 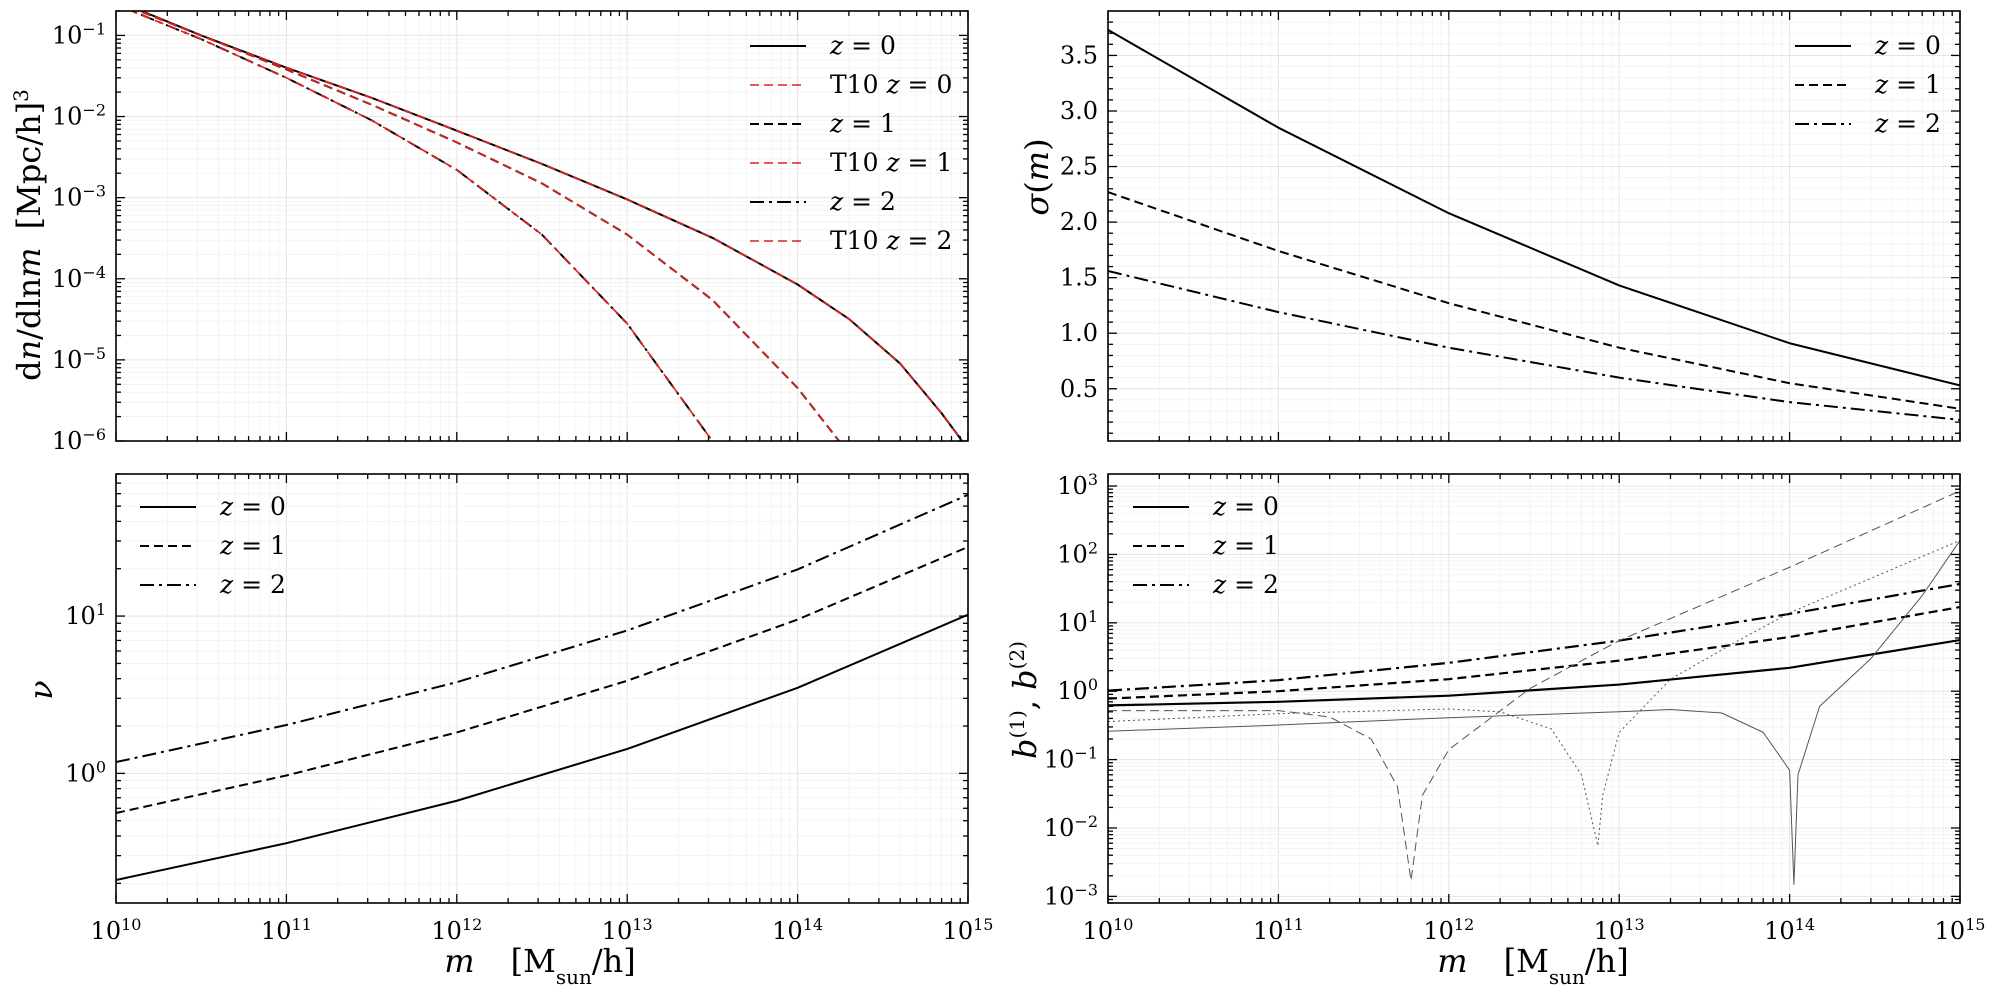 I want to click on y-tick-label: 1.0, so click(x=1079, y=333).